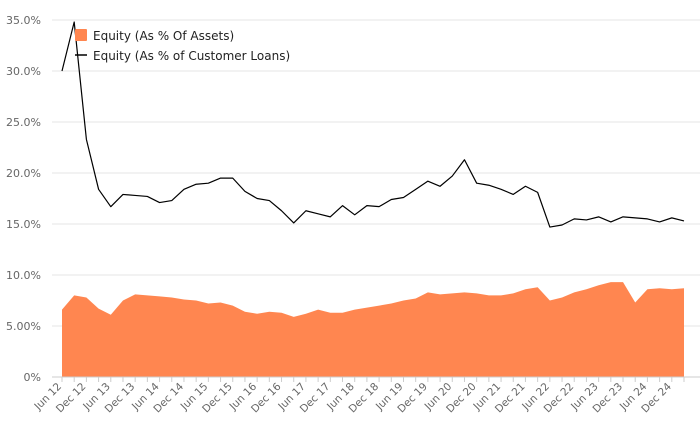  I want to click on legend-label-equity-loans: Equity (As % of Customer Loans), so click(191, 56).